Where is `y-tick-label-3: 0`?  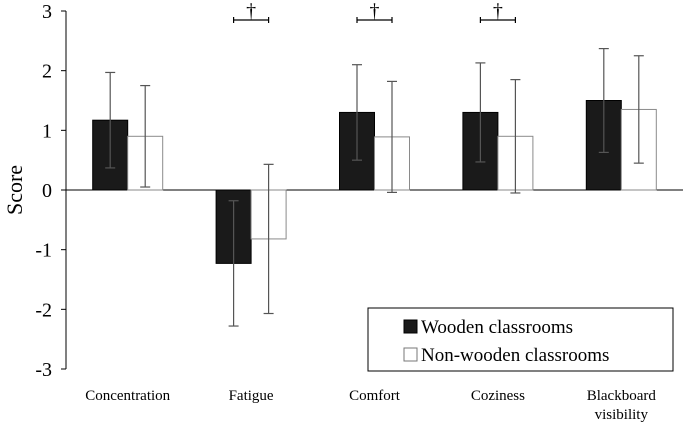 y-tick-label-3: 0 is located at coordinates (47, 191).